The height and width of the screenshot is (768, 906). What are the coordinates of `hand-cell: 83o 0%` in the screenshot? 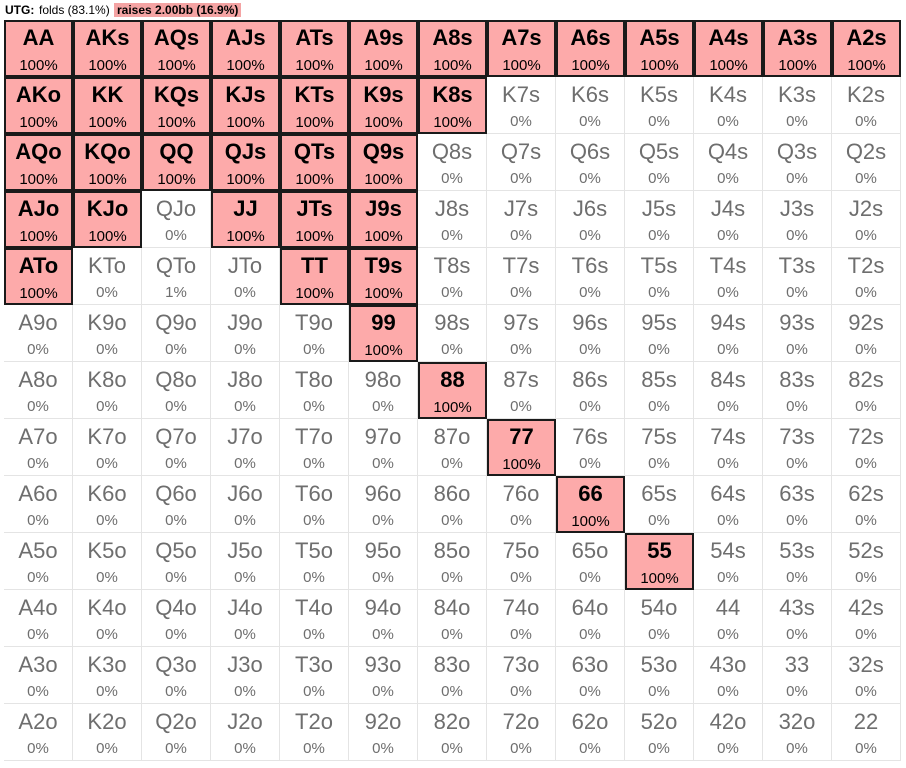 It's located at (452, 675).